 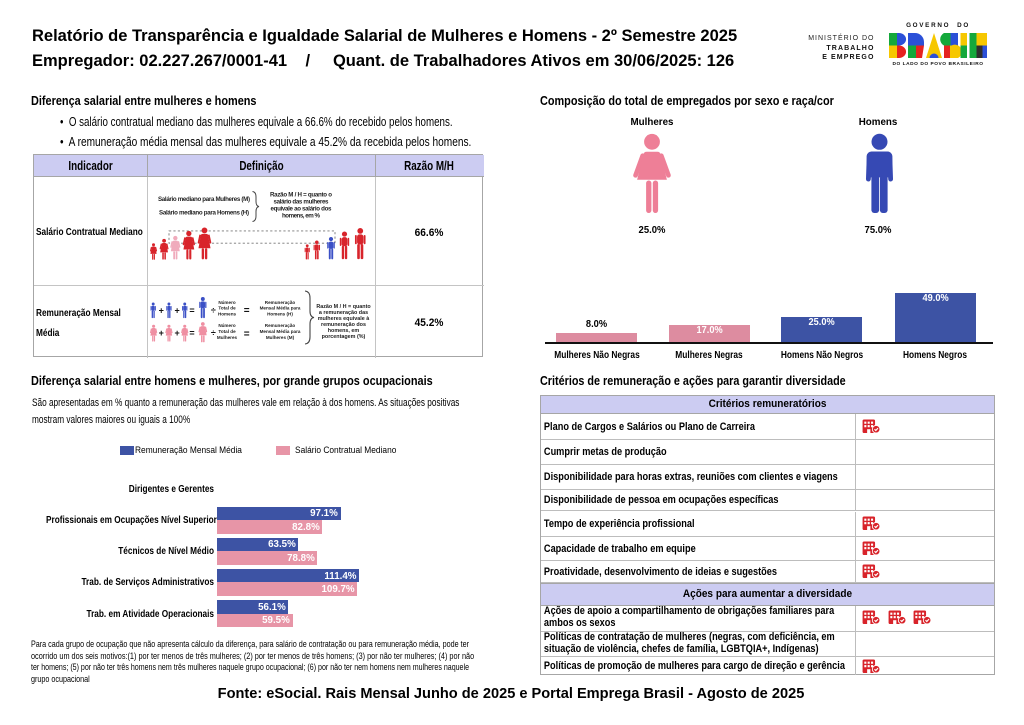 What do you see at coordinates (227, 314) in the screenshot?
I see `svg-text: Homens` at bounding box center [227, 314].